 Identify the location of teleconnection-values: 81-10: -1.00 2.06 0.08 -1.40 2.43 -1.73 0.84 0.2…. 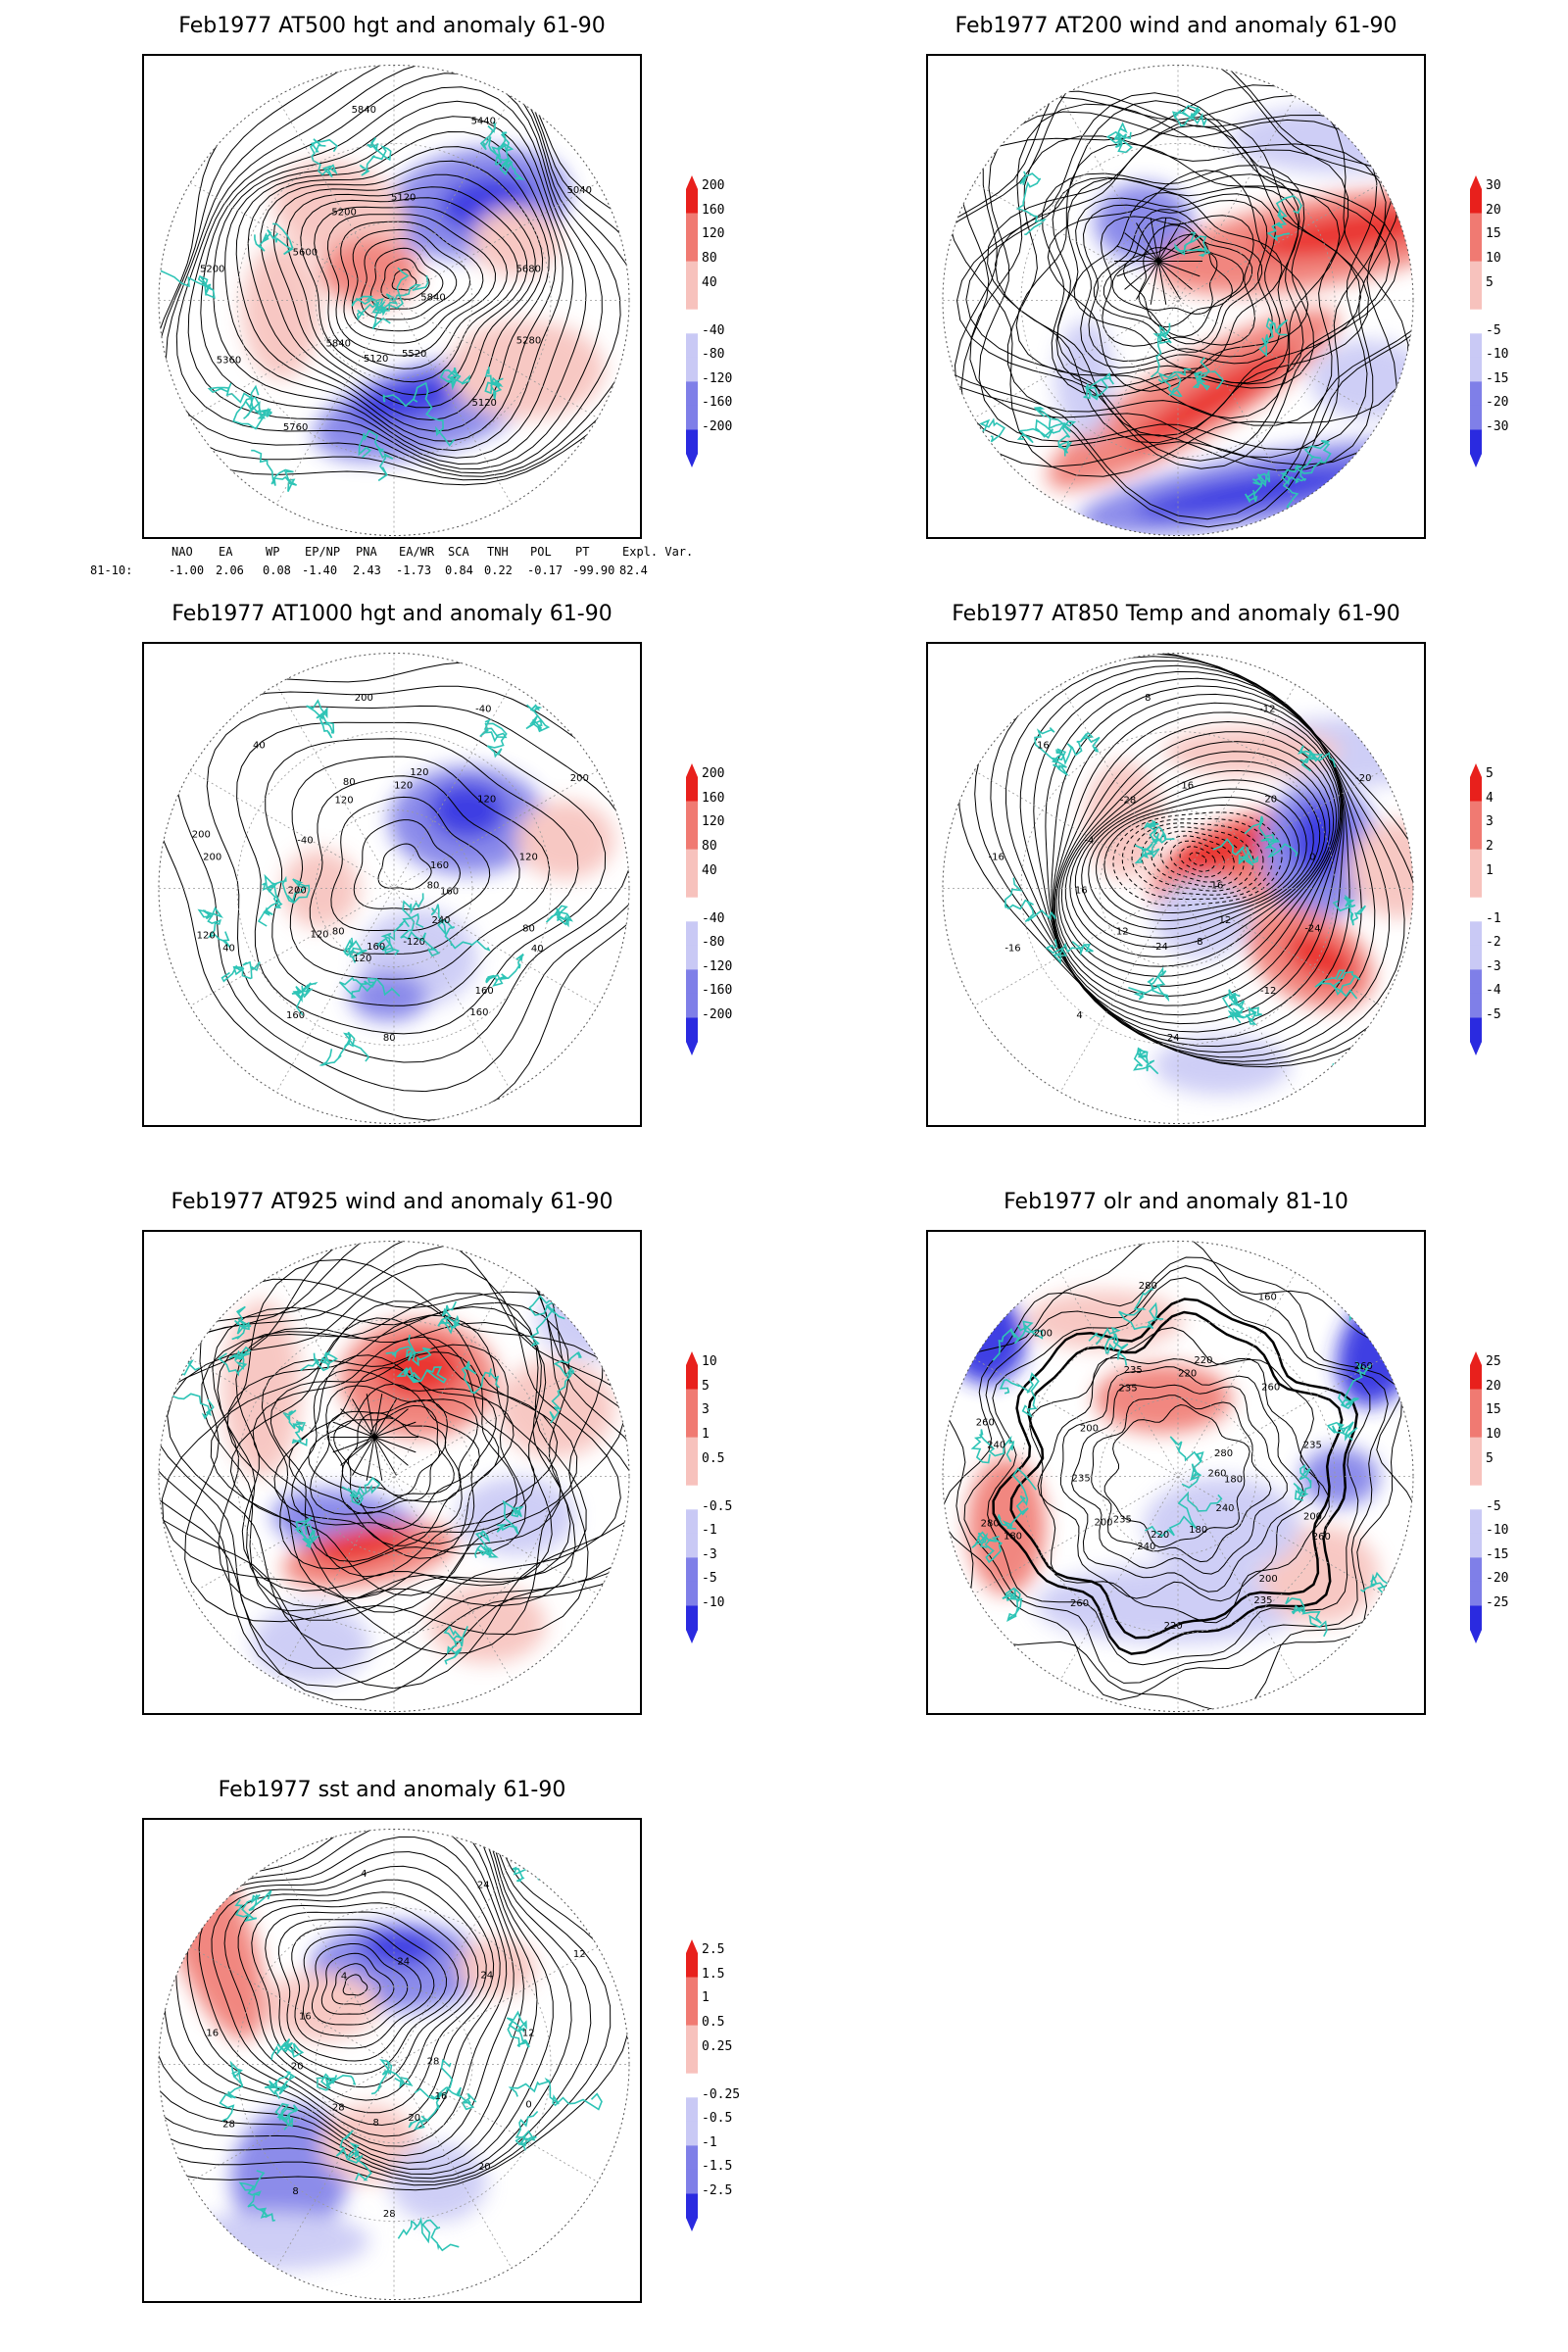
(403, 571).